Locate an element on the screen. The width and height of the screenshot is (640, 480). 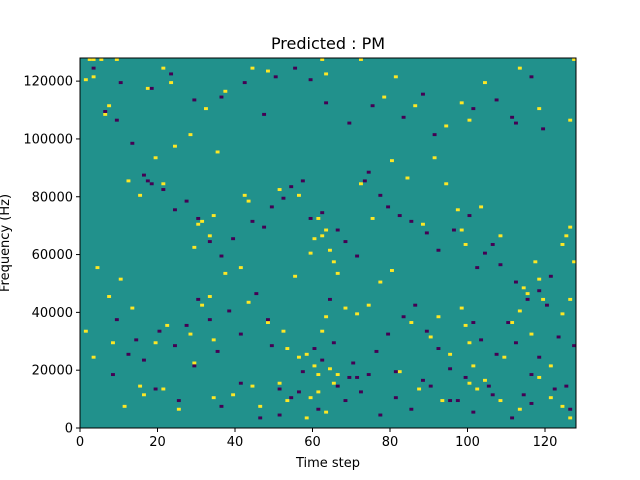
x-tick-label: 20 is located at coordinates (157, 442).